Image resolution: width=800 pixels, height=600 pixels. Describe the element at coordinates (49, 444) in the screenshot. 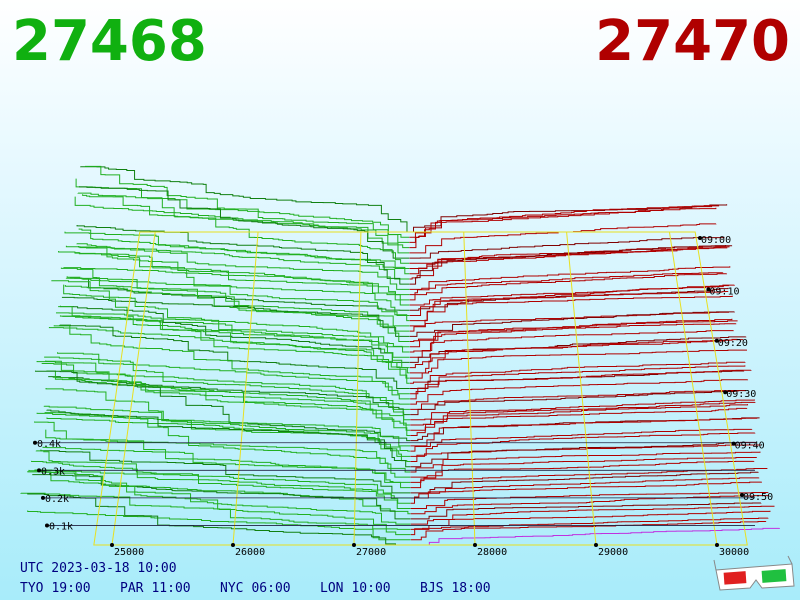

I see `depth-tick-label: 0.4k` at that location.